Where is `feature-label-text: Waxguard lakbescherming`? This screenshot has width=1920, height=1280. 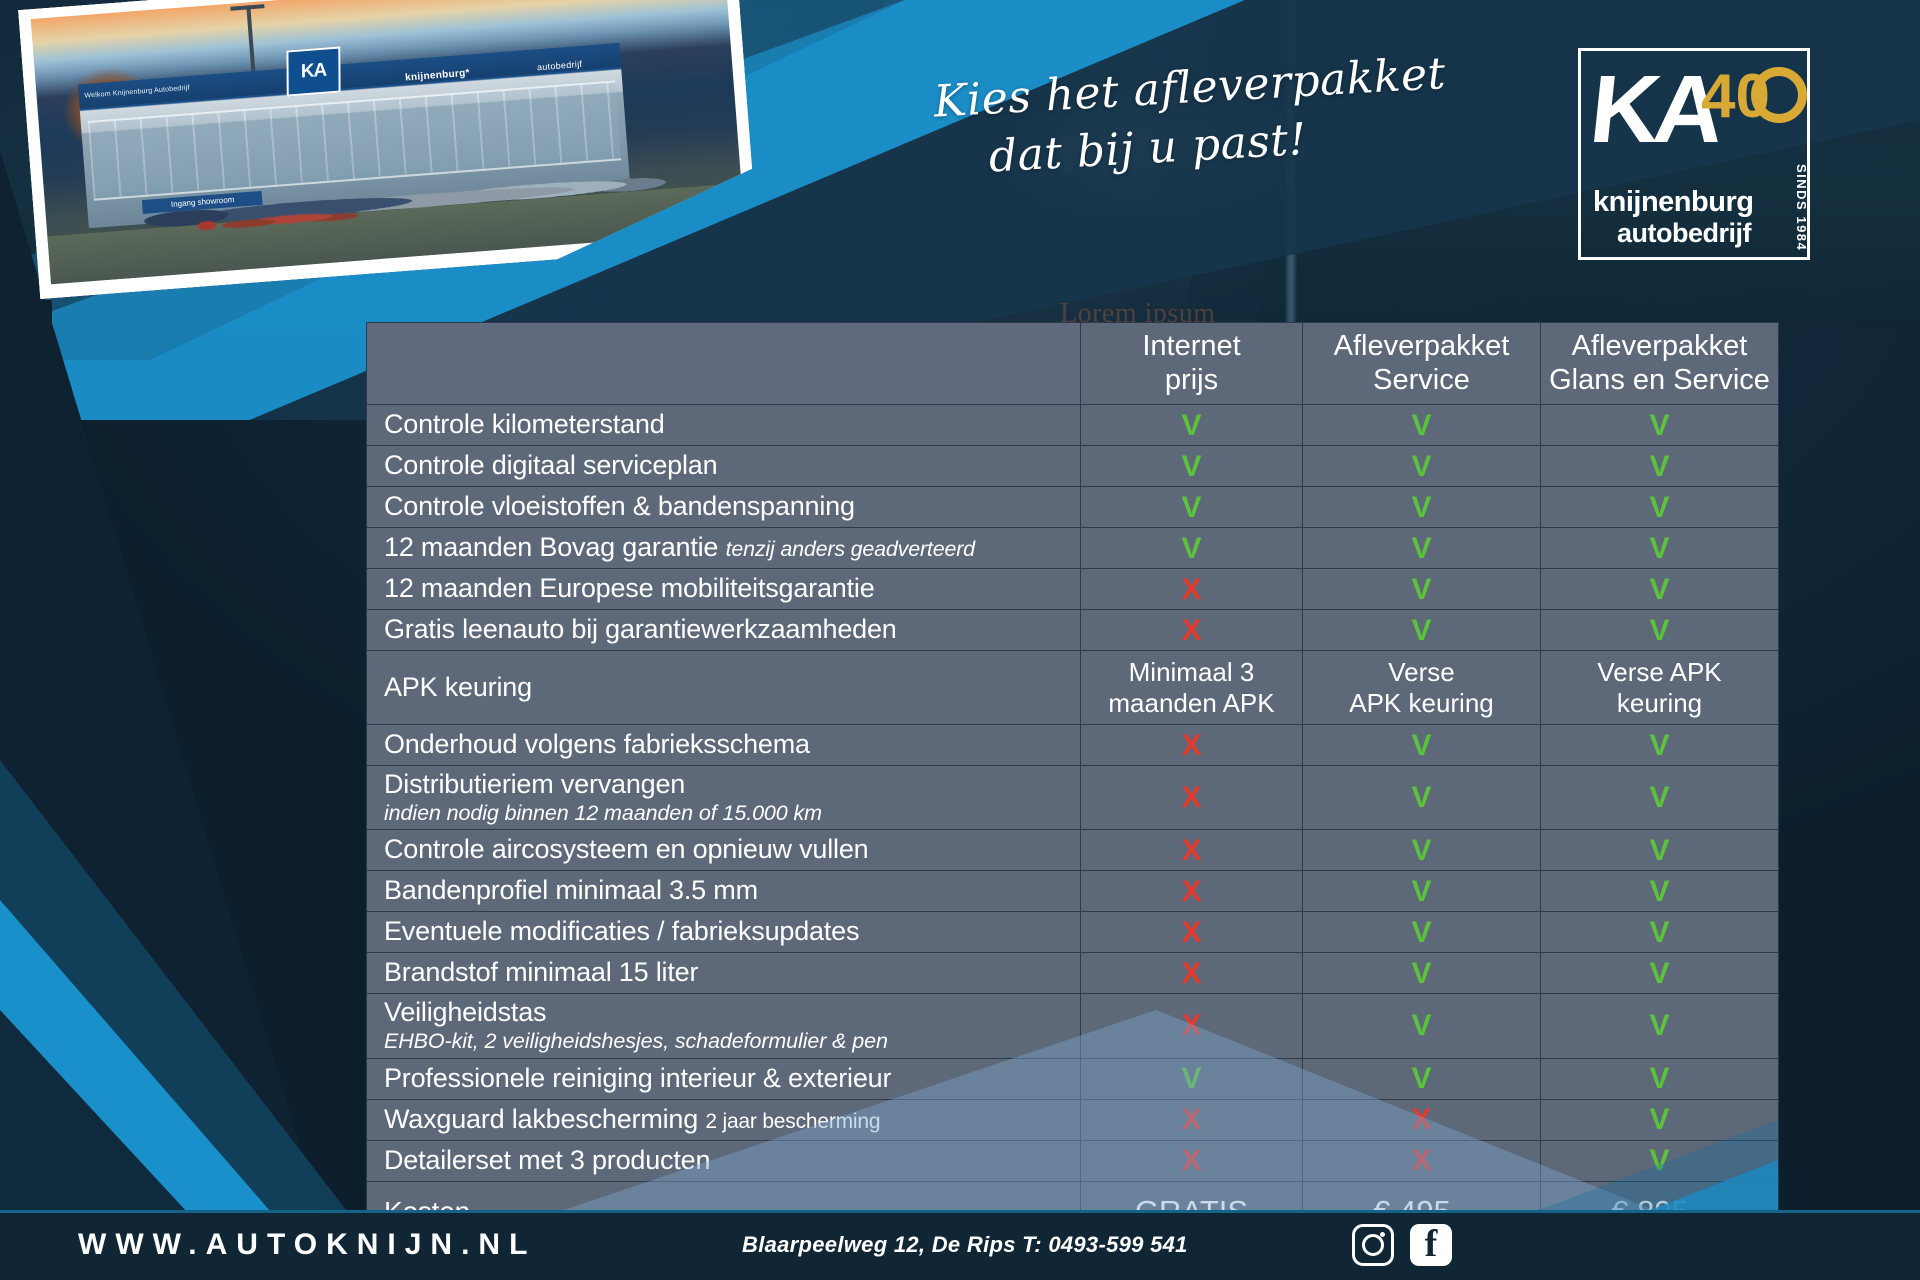 feature-label-text: Waxguard lakbescherming is located at coordinates (545, 1118).